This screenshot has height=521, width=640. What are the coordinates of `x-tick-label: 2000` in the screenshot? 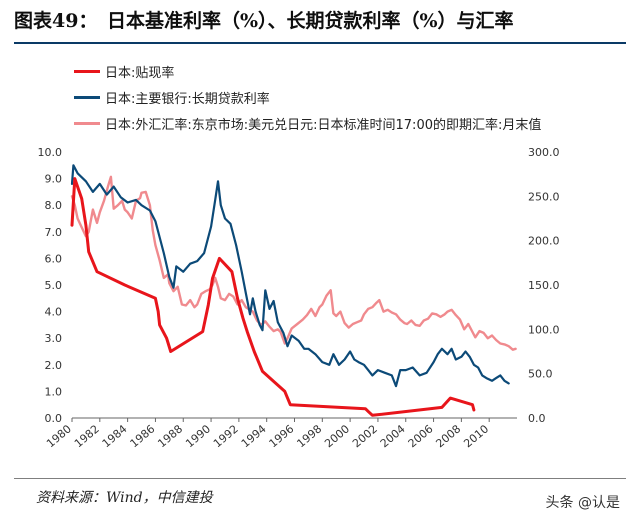 It's located at (337, 436).